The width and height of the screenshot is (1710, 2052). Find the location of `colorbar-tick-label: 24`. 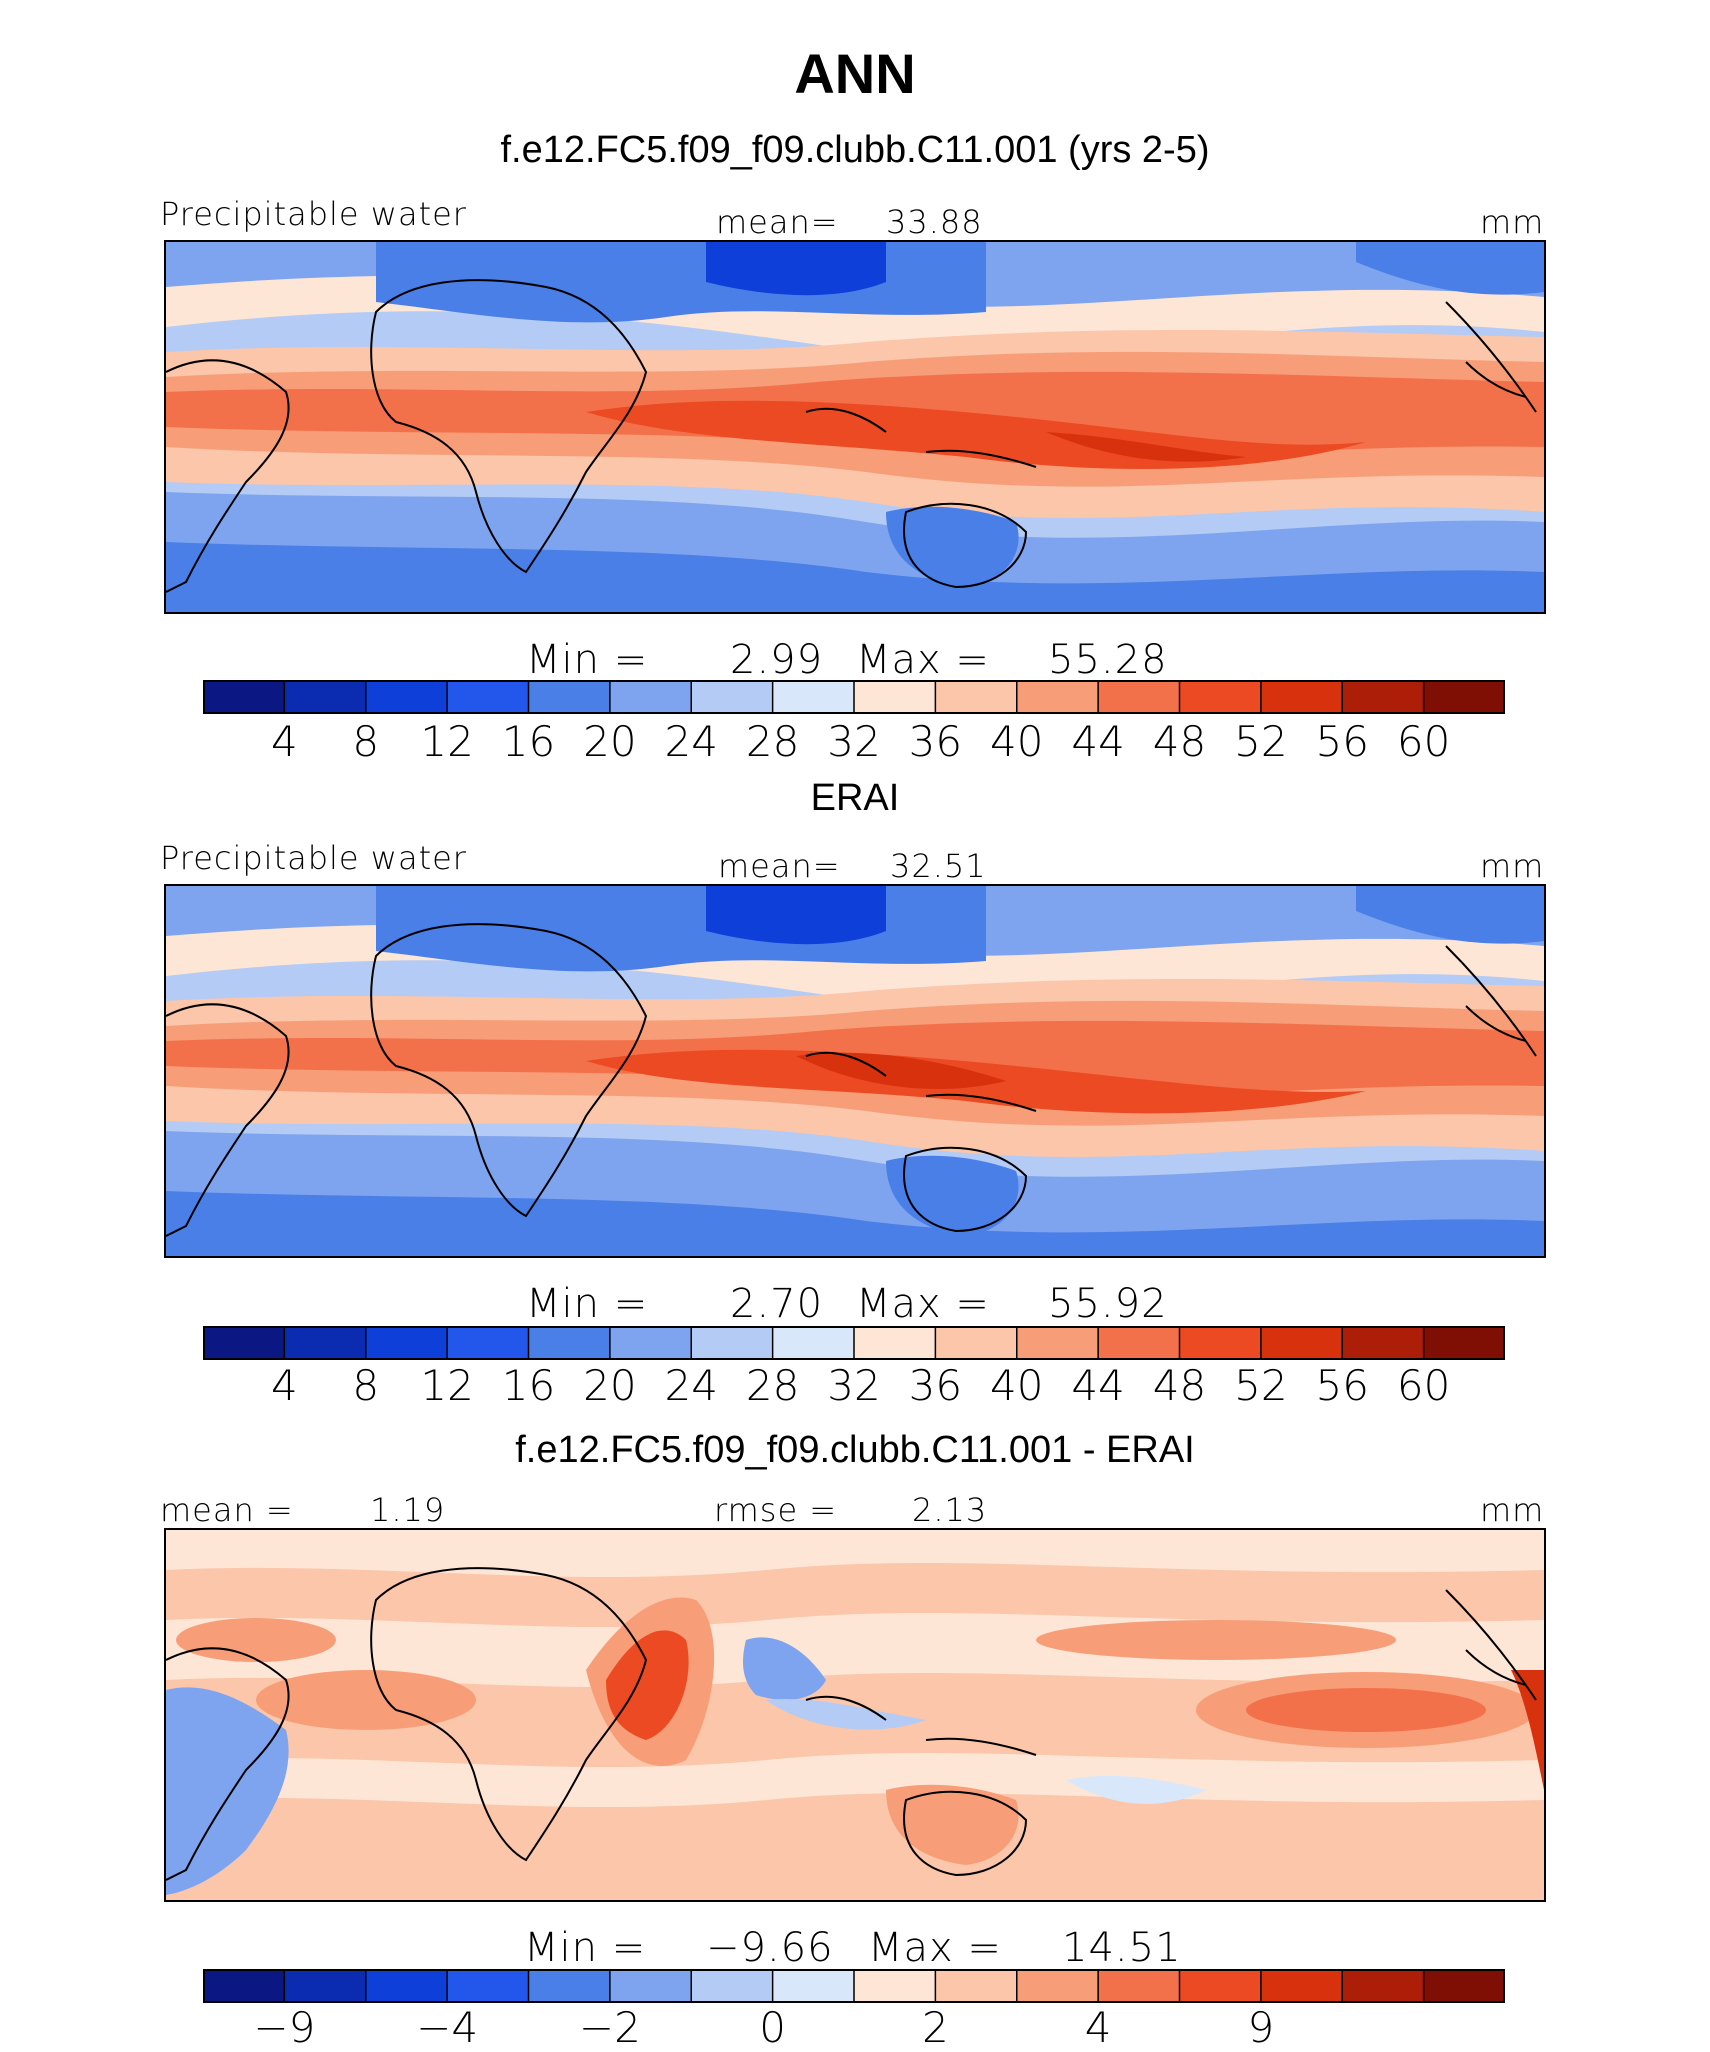

colorbar-tick-label: 24 is located at coordinates (691, 741).